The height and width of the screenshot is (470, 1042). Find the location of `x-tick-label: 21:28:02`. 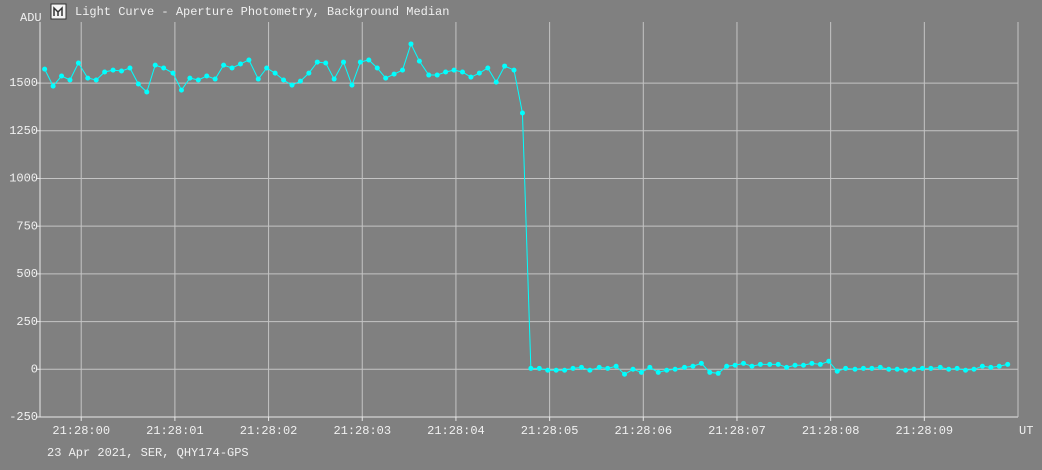

x-tick-label: 21:28:02 is located at coordinates (269, 431).